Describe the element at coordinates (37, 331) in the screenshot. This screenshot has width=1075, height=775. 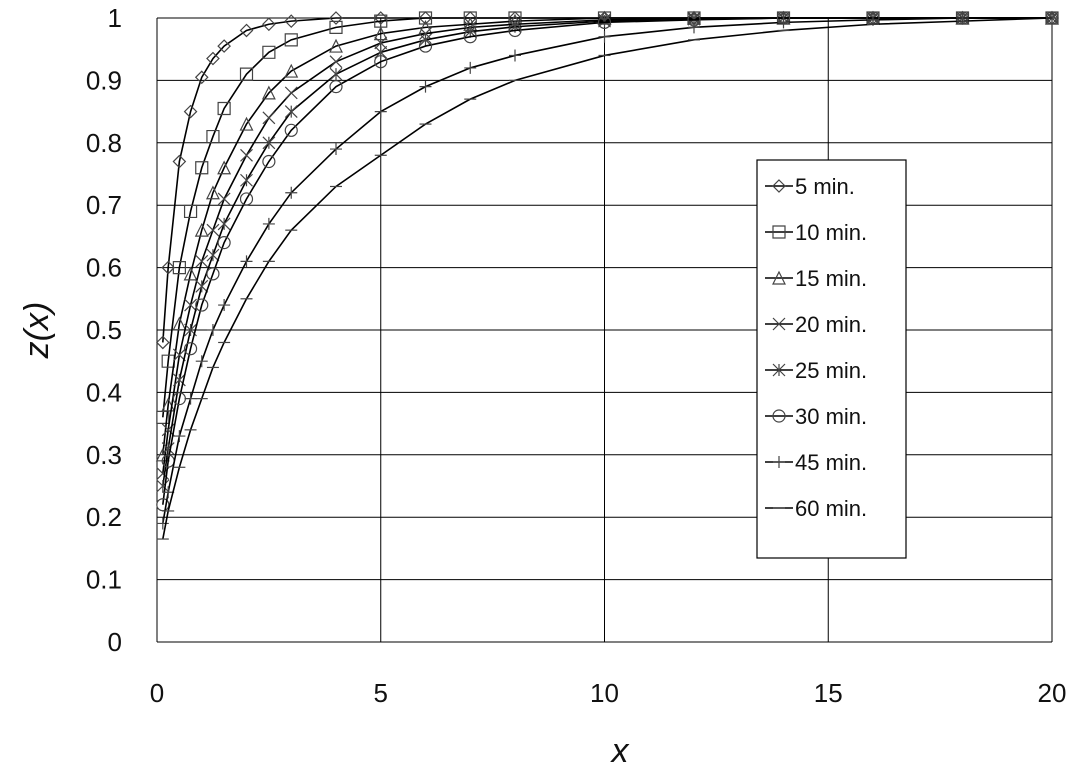
I see `y-axis-title: z(x)` at that location.